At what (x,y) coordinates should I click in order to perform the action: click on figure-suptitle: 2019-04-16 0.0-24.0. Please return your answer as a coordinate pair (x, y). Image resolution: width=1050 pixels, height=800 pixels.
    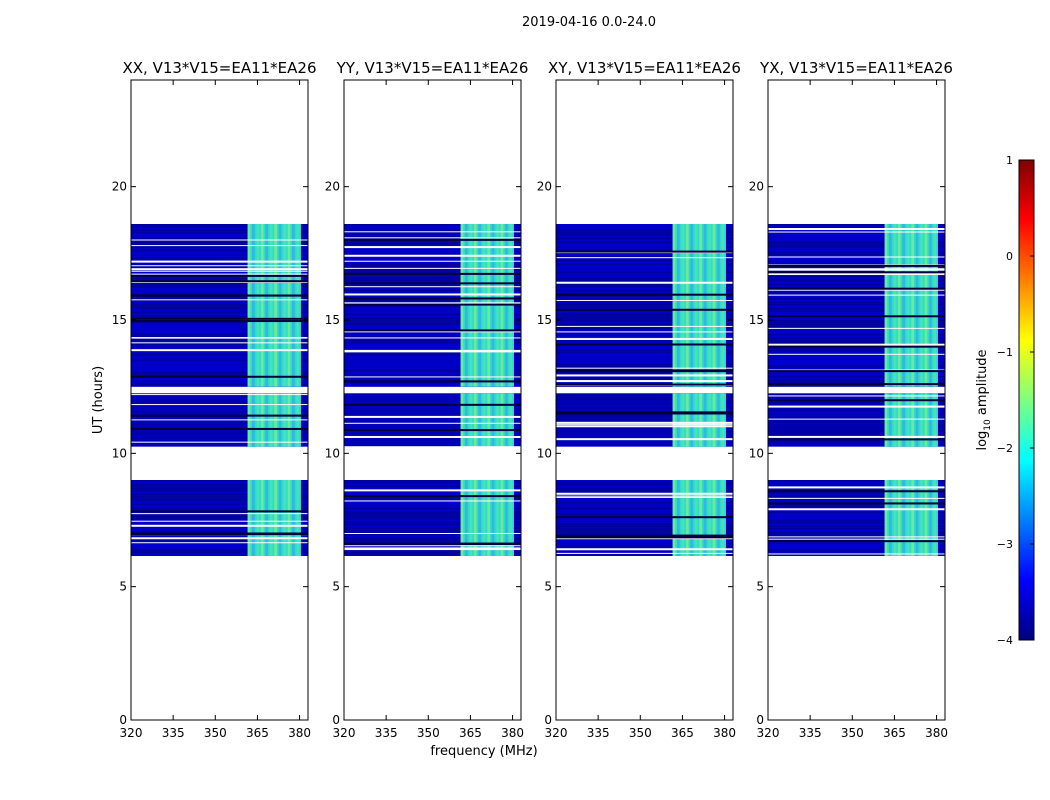
    Looking at the image, I should click on (589, 22).